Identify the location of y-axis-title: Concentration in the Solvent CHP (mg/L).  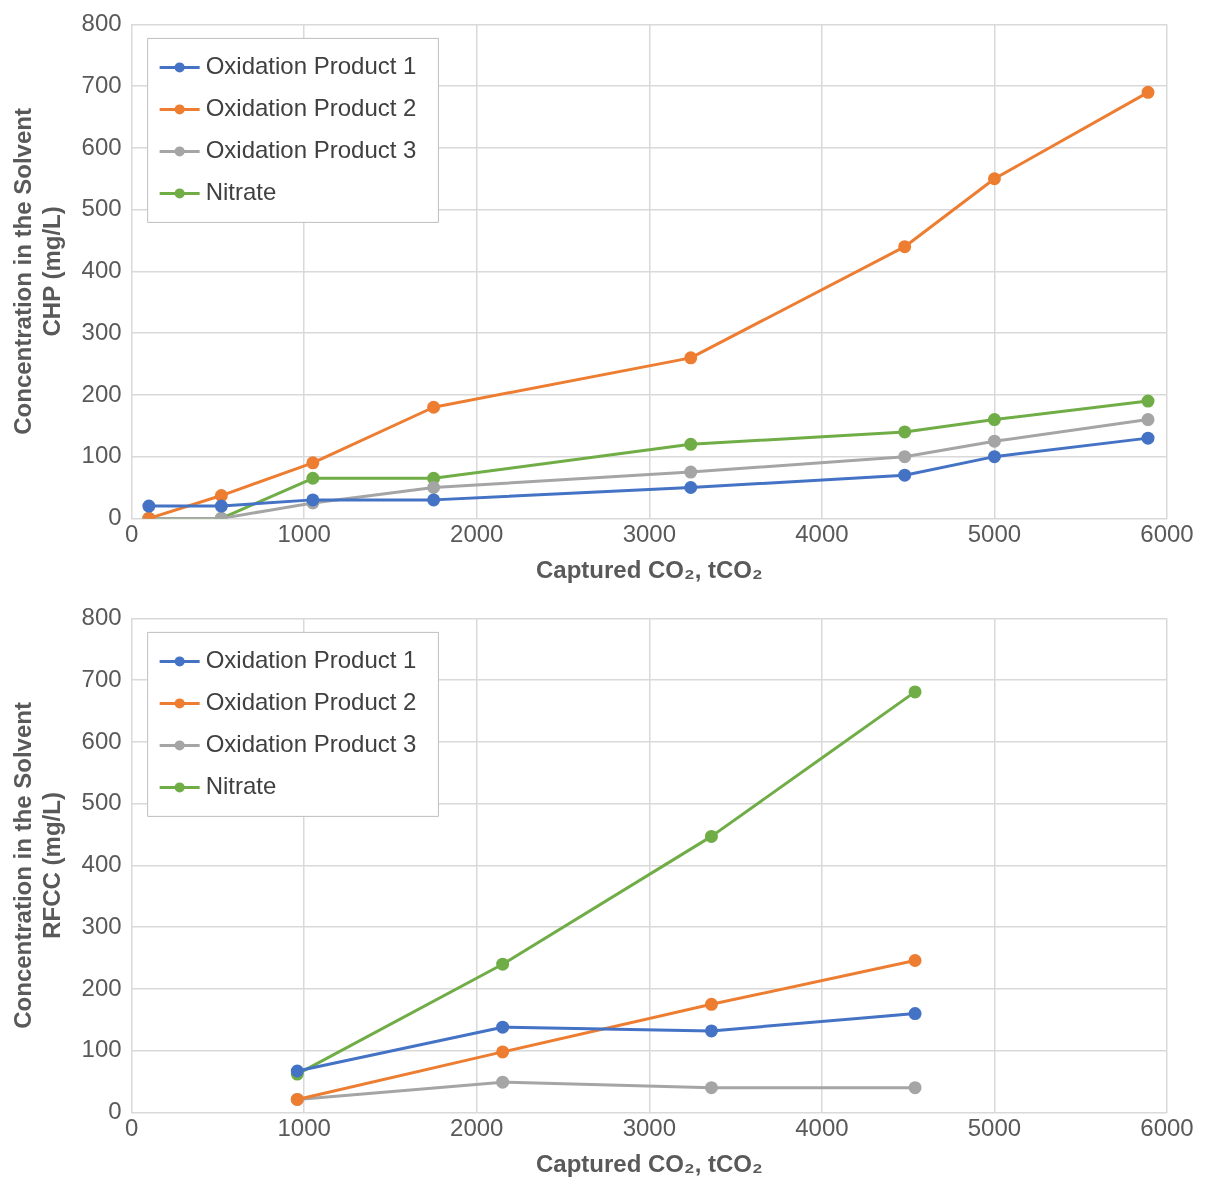
(37, 271).